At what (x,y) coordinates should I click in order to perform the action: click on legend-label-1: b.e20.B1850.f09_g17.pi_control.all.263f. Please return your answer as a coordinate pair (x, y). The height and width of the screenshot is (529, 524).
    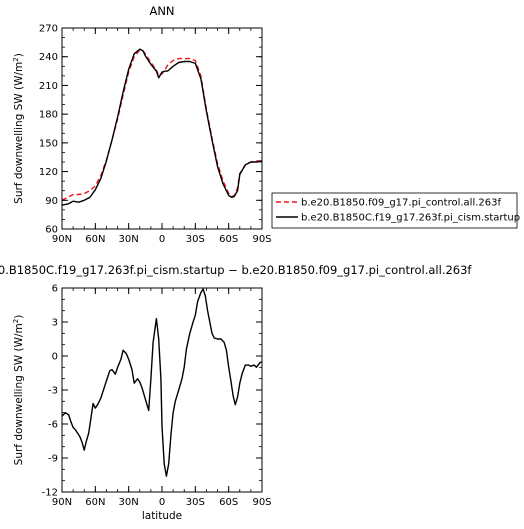
    Looking at the image, I should click on (401, 203).